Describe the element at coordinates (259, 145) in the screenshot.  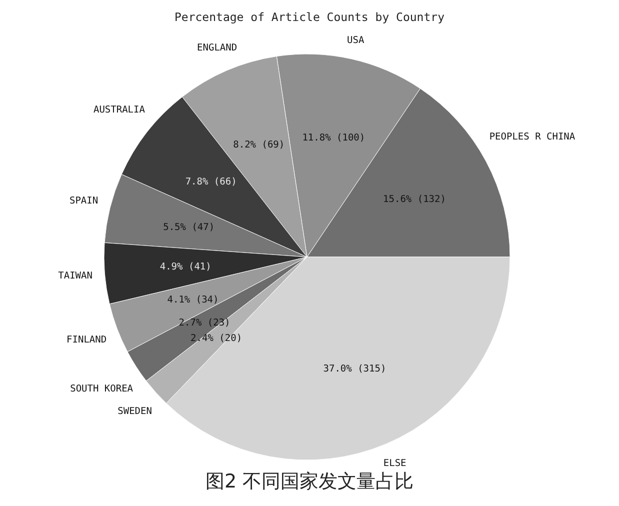
I see `data-label: 8.2% (69)` at that location.